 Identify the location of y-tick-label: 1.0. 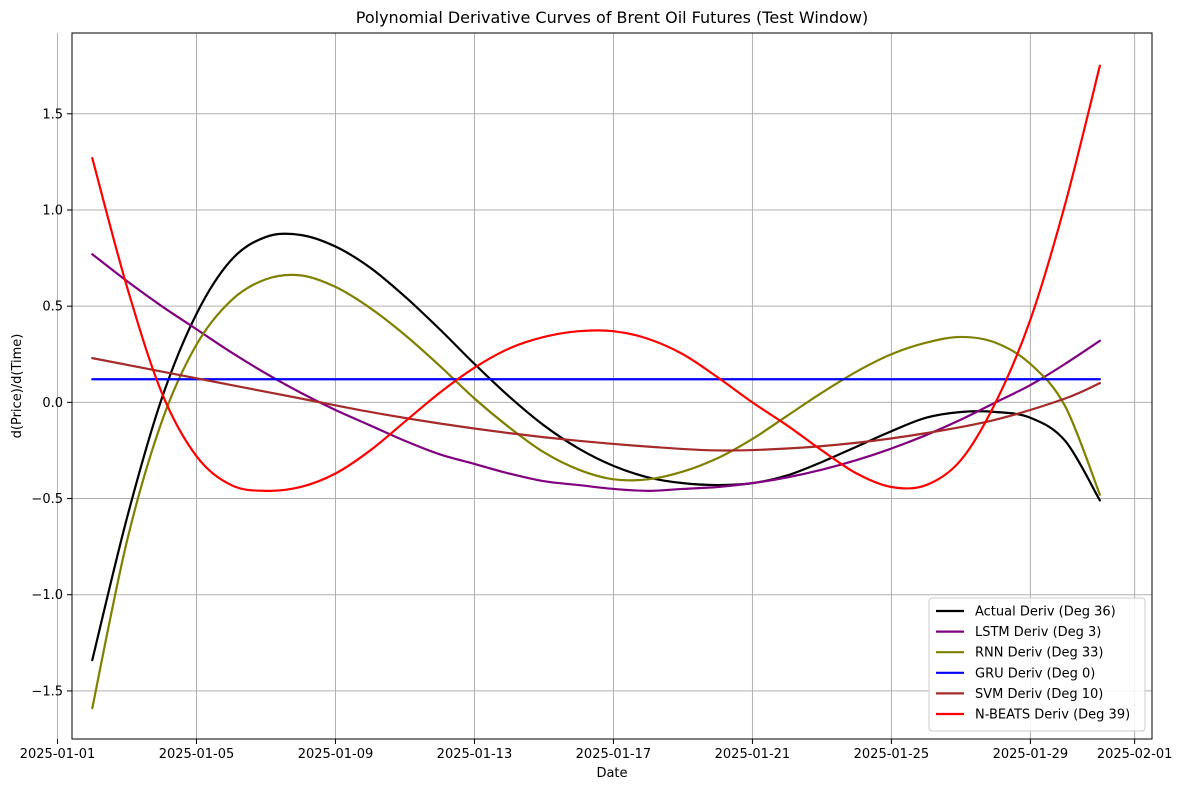
(52, 210).